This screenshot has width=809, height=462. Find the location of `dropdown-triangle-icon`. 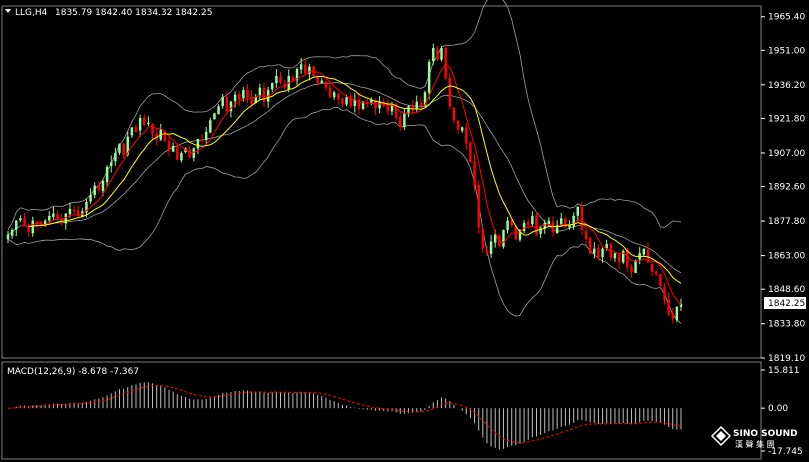

dropdown-triangle-icon is located at coordinates (8, 11).